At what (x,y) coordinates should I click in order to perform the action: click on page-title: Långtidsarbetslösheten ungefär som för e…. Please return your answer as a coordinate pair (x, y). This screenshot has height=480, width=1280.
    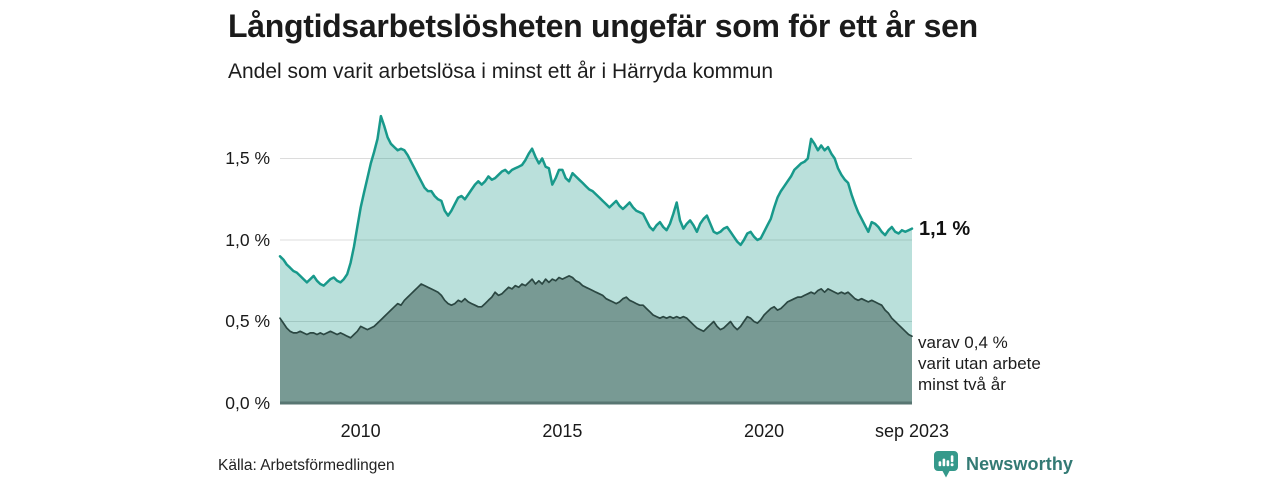
    Looking at the image, I should click on (603, 26).